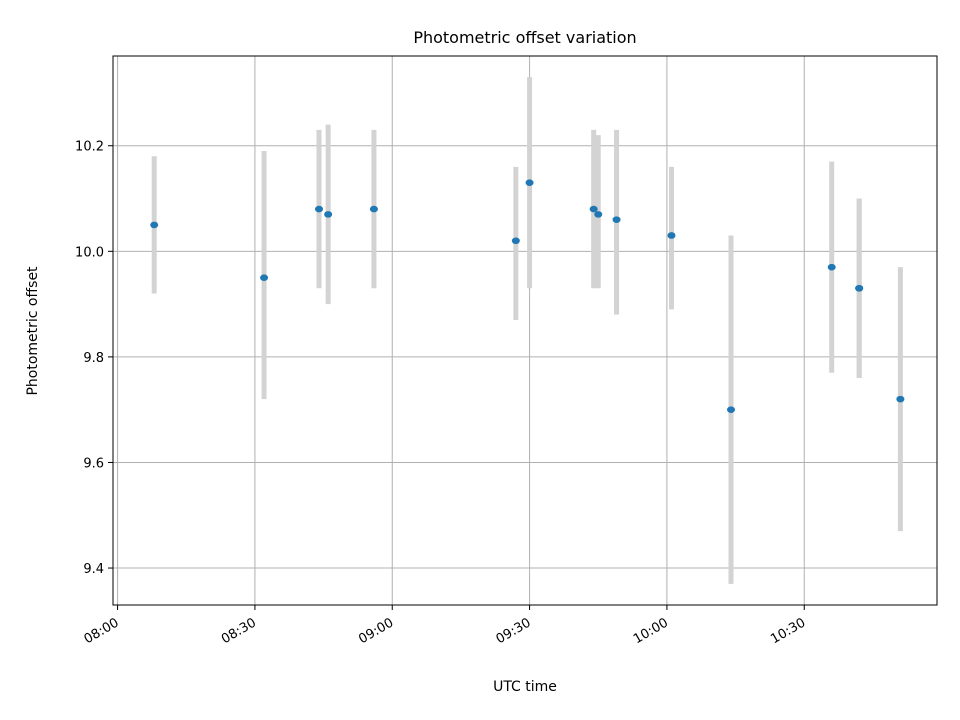 Image resolution: width=960 pixels, height=720 pixels. I want to click on y-axis: 9.4 9.6 9.8 10.0 10.2, so click(94, 358).